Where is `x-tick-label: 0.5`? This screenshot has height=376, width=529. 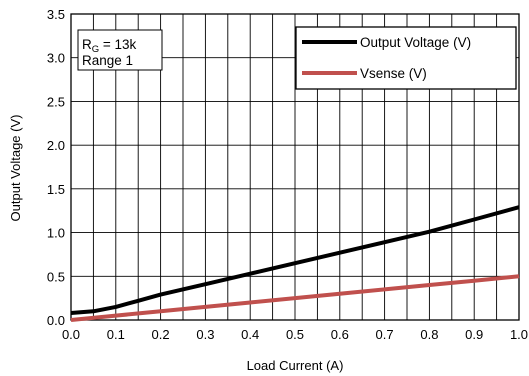
x-tick-label: 0.5 is located at coordinates (295, 334).